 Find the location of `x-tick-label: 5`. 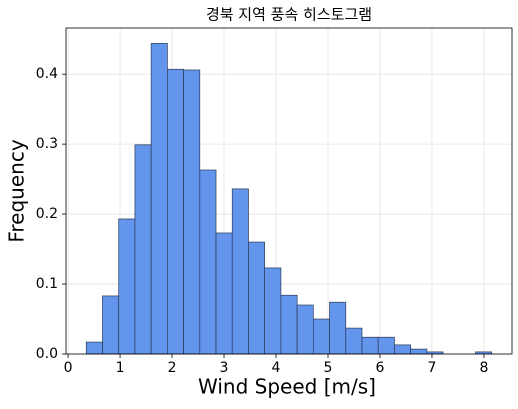

x-tick-label: 5 is located at coordinates (328, 368).